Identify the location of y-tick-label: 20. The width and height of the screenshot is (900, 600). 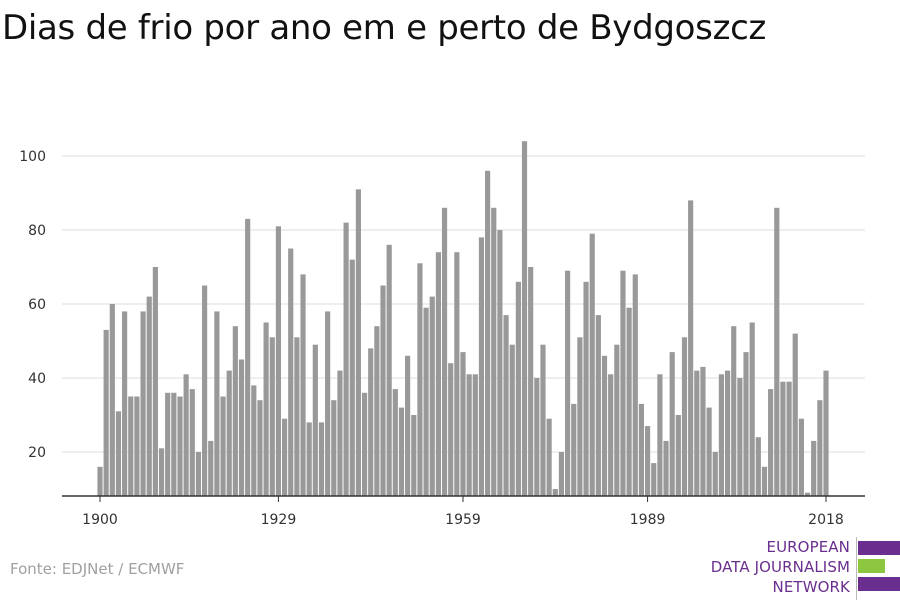
(37, 453).